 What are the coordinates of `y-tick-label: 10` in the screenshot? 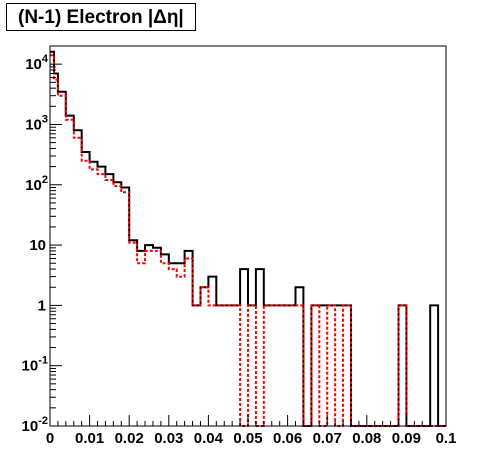 It's located at (37, 245).